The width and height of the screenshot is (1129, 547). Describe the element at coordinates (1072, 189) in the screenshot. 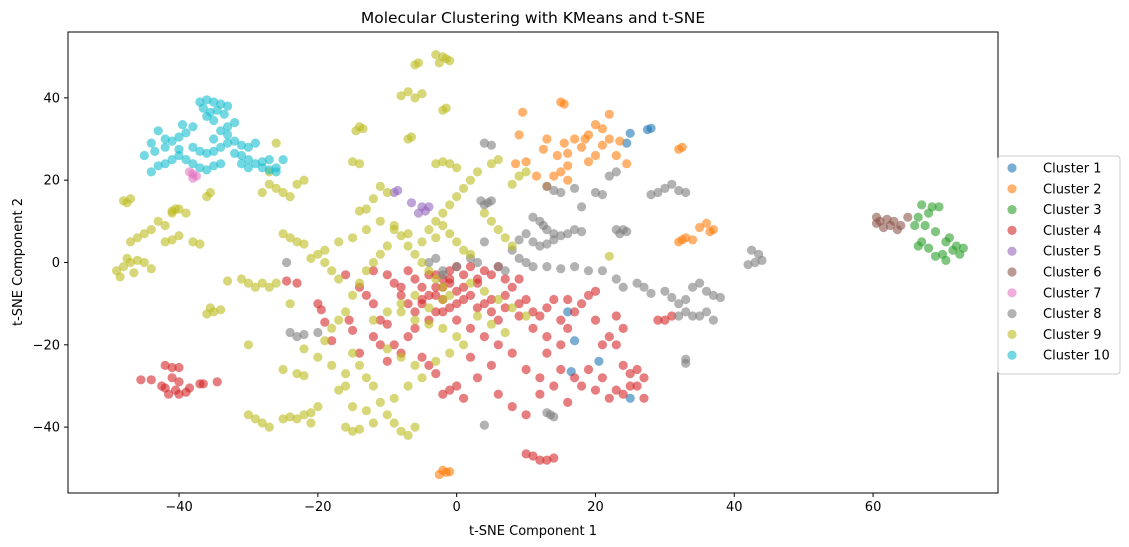

I see `legend-label: Cluster 2` at that location.